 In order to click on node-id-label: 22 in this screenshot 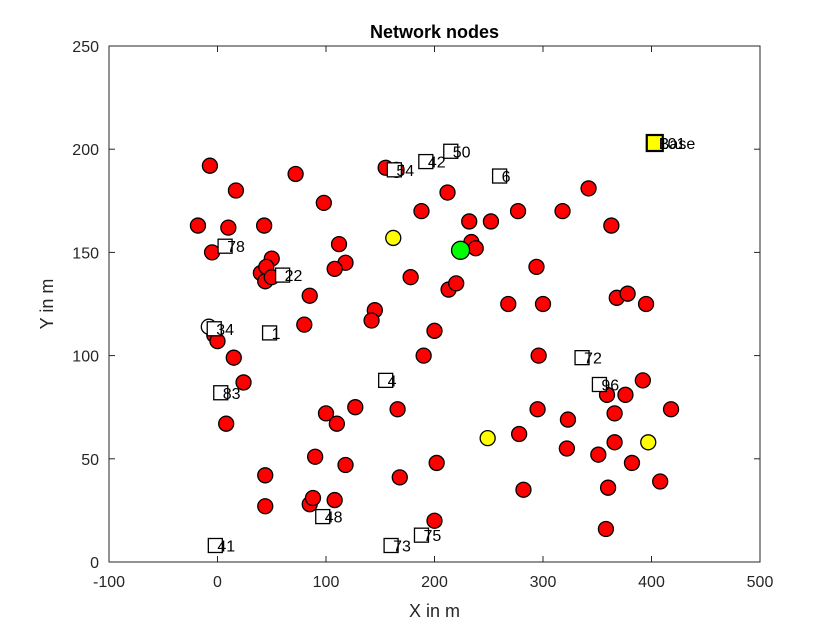, I will do `click(294, 276)`.